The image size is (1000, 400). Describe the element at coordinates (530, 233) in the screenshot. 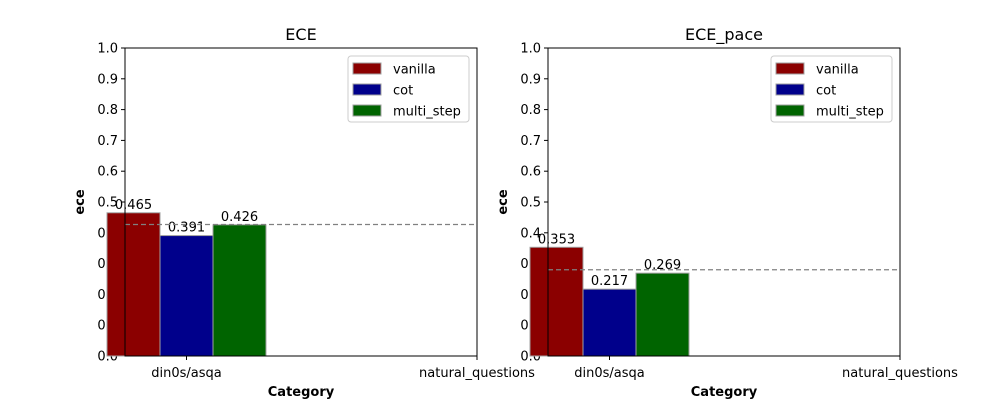

I see `y-tick-label: 0.4` at that location.